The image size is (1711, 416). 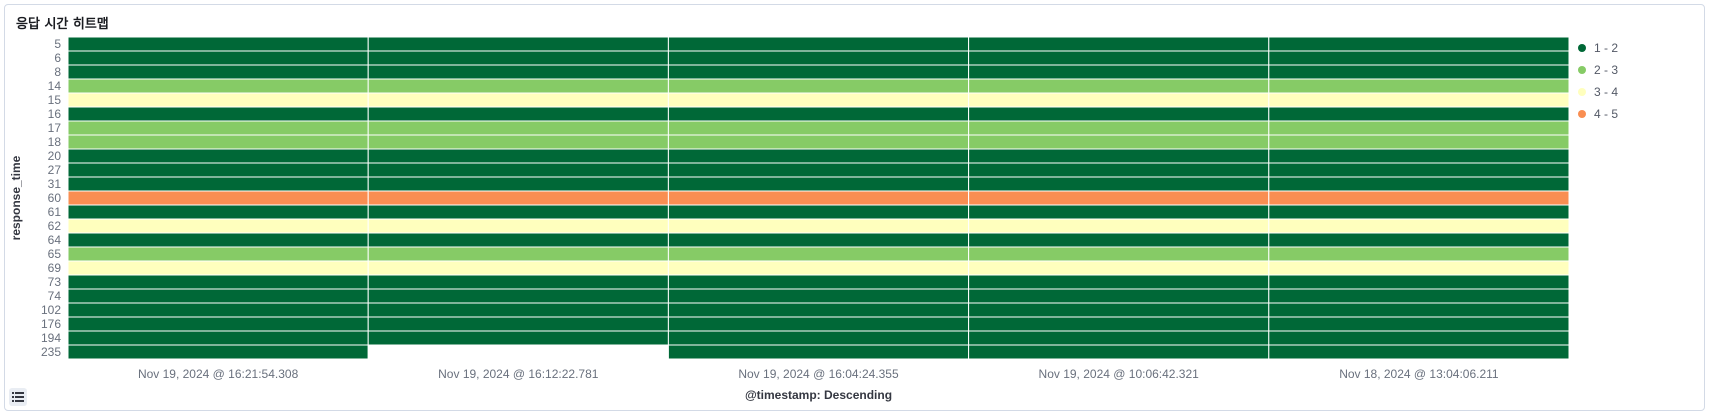 I want to click on legend-toggle-button, so click(x=18, y=397).